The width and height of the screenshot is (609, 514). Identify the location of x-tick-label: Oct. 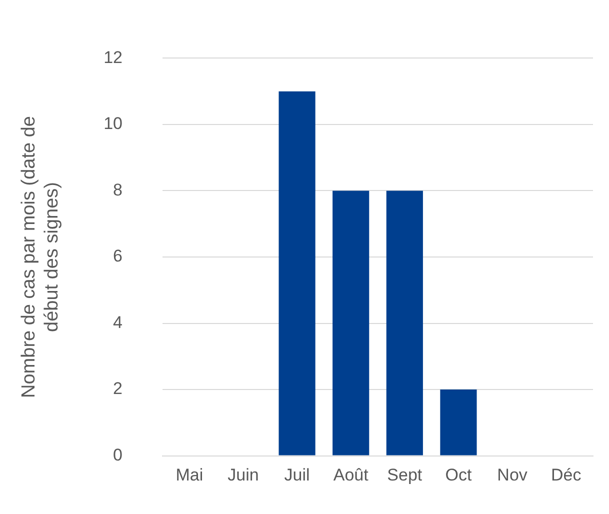
(458, 475).